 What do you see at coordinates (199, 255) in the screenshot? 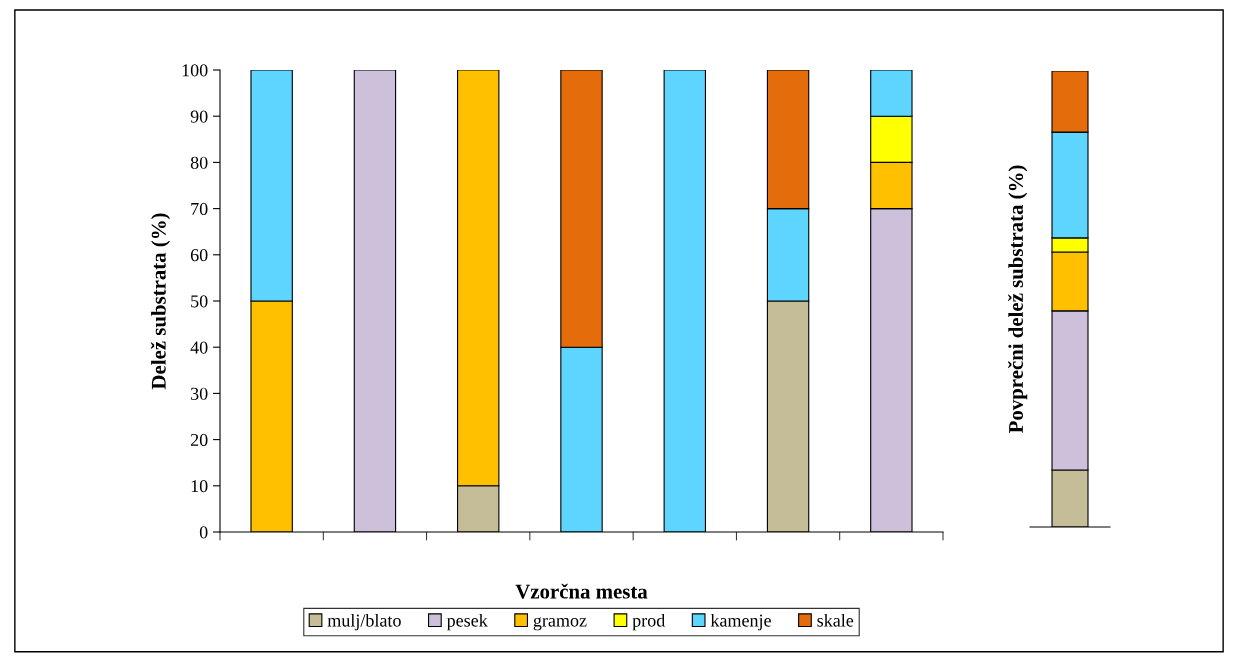
I see `y-tick-label: 60` at bounding box center [199, 255].